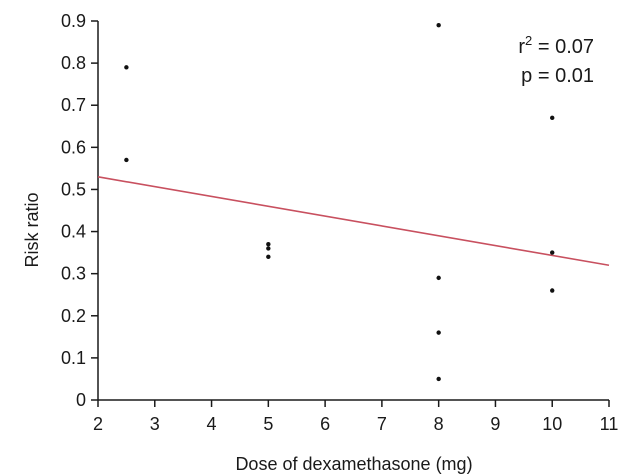 The image size is (629, 475). Describe the element at coordinates (73, 105) in the screenshot. I see `y-tick-label: 0.7` at that location.